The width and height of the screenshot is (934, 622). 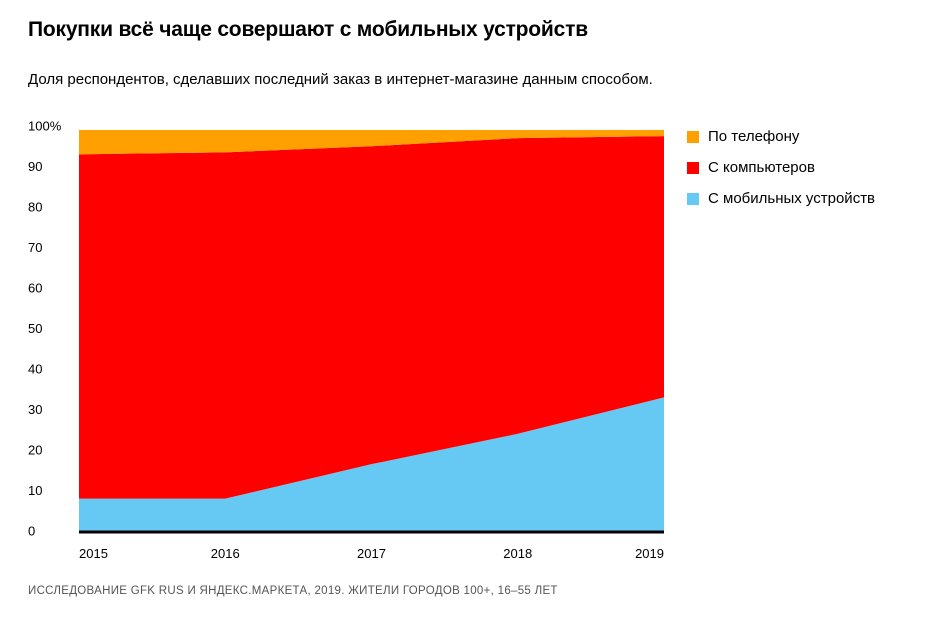 I want to click on y-tick-label: 10, so click(x=35, y=490).